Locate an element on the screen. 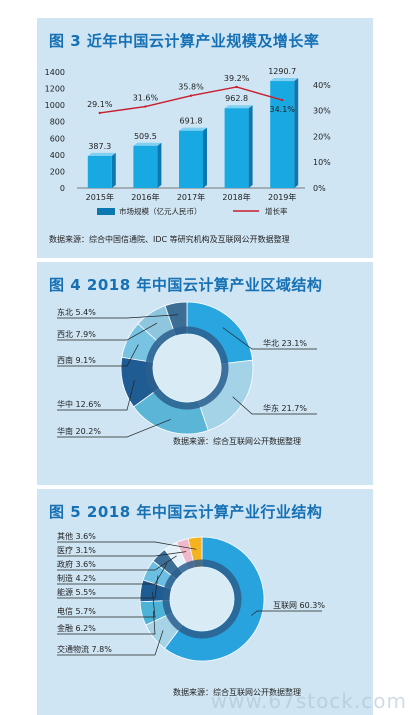 The height and width of the screenshot is (715, 411). figure5-source: 数据来源：综合互联网公开数据整理 is located at coordinates (237, 692).